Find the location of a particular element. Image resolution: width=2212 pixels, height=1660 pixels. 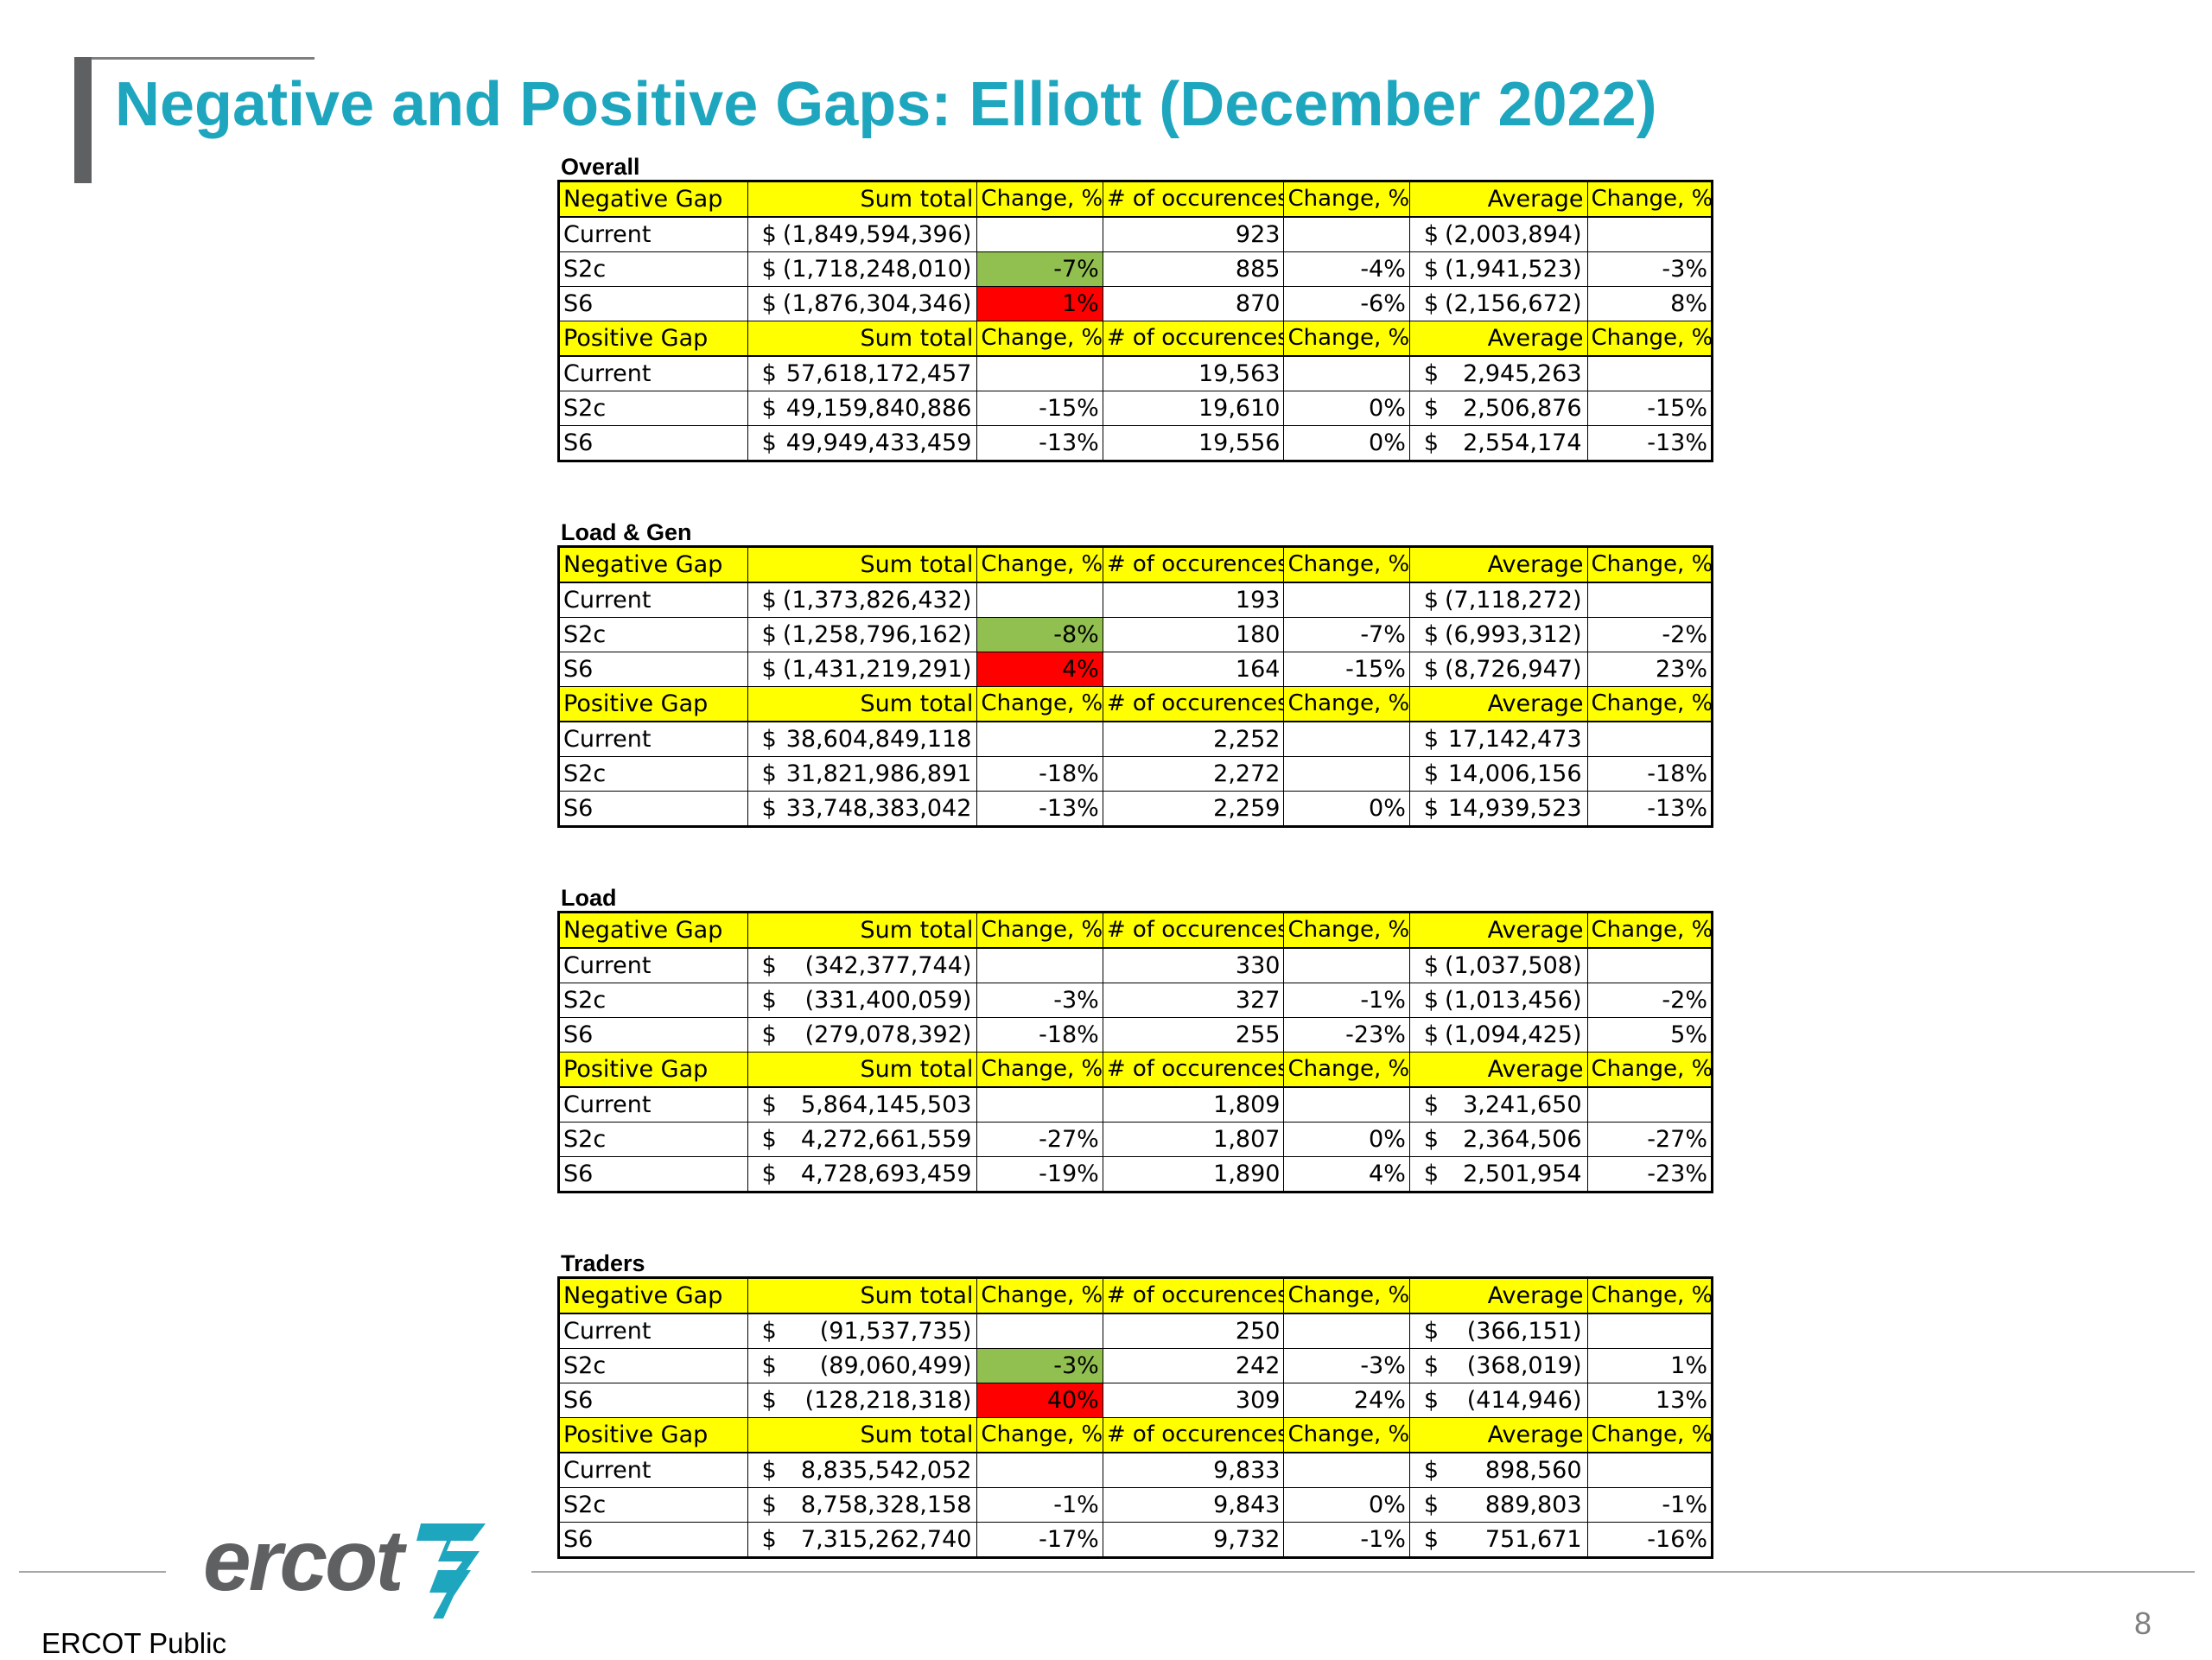

footer-label: ERCOT Public is located at coordinates (133, 1643).